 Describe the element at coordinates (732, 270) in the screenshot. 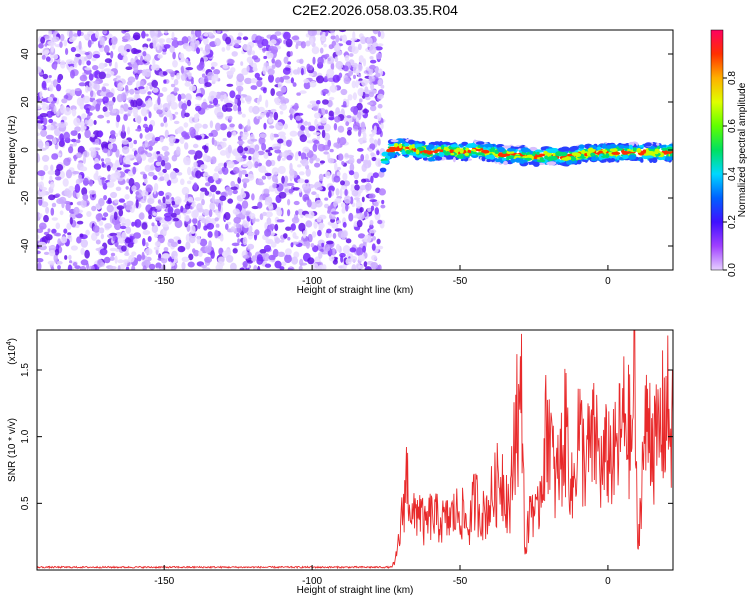

I see `colorbar-tick-label: 0.0` at that location.